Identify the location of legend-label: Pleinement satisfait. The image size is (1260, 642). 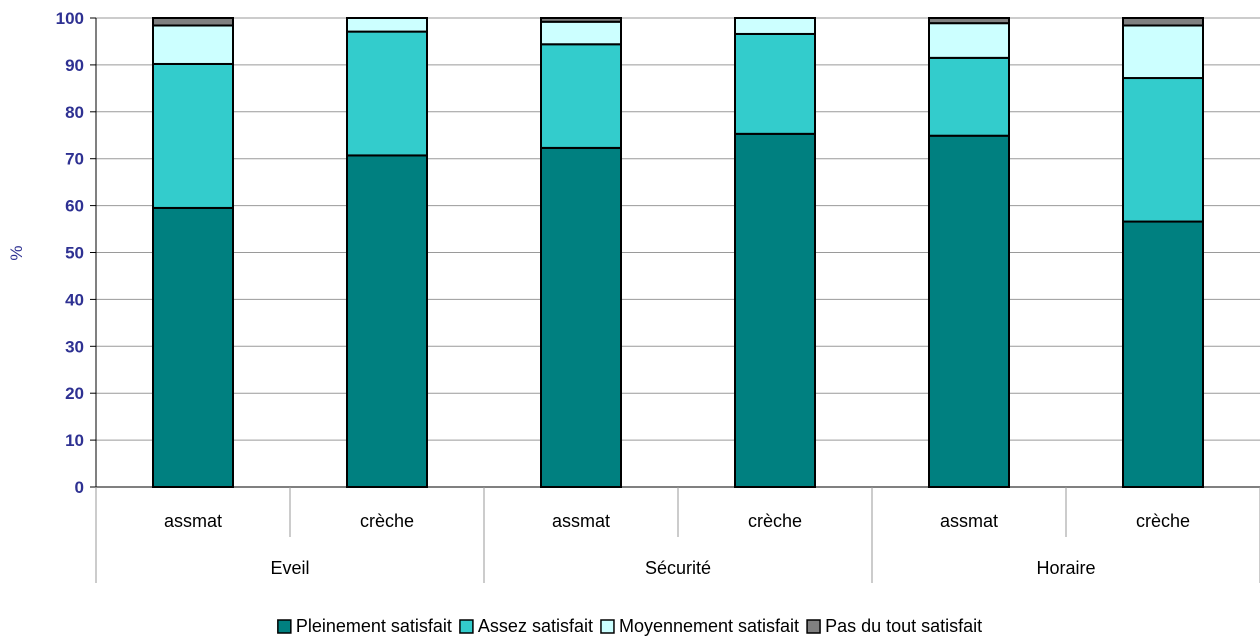
(374, 626).